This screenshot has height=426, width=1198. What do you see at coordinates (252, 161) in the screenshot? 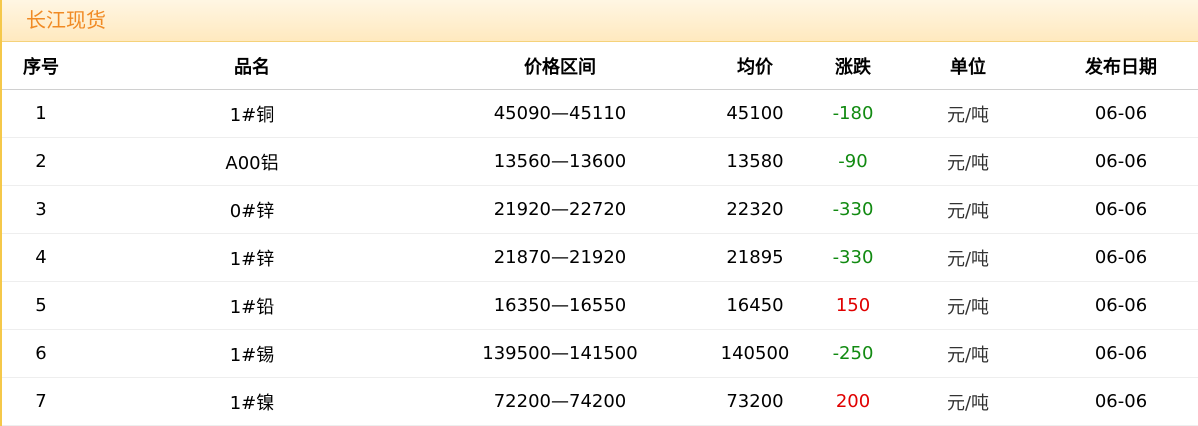
I see `cell-name: A00铝` at bounding box center [252, 161].